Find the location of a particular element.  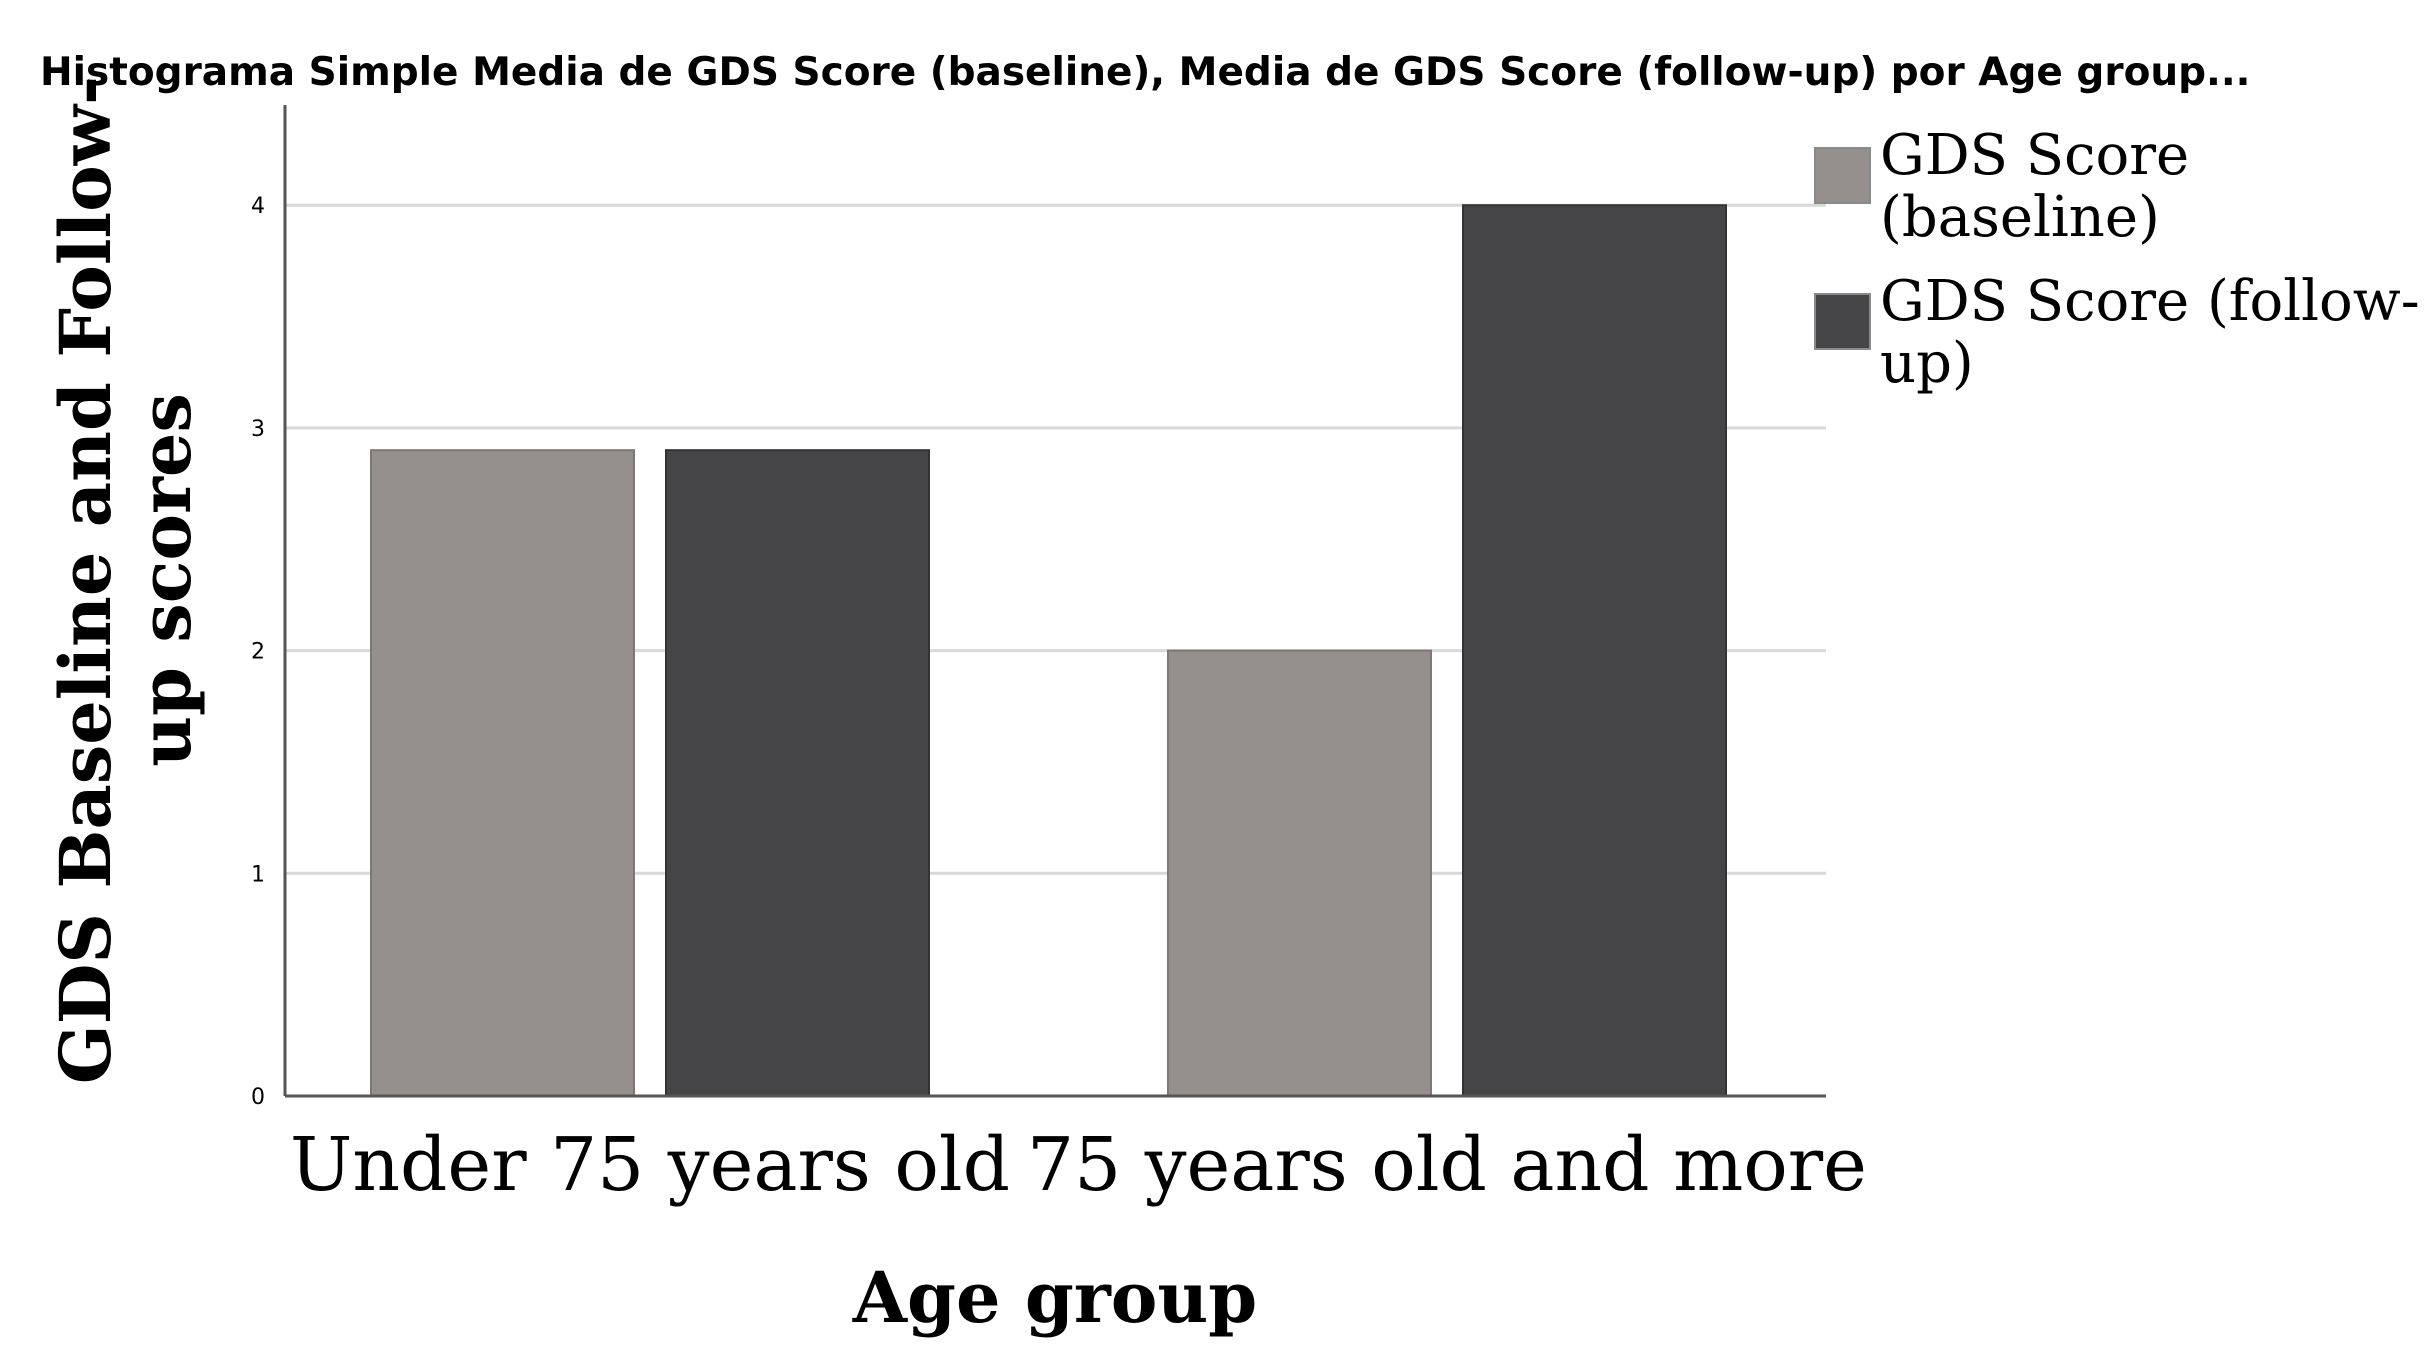

y-tick-label: 2 is located at coordinates (258, 652).